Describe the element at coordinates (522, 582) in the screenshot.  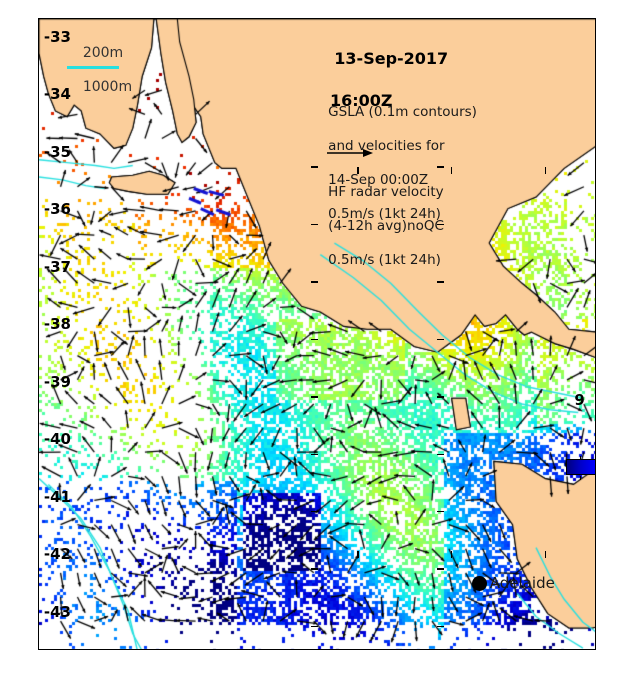
I see `city-label: Adelaide` at that location.